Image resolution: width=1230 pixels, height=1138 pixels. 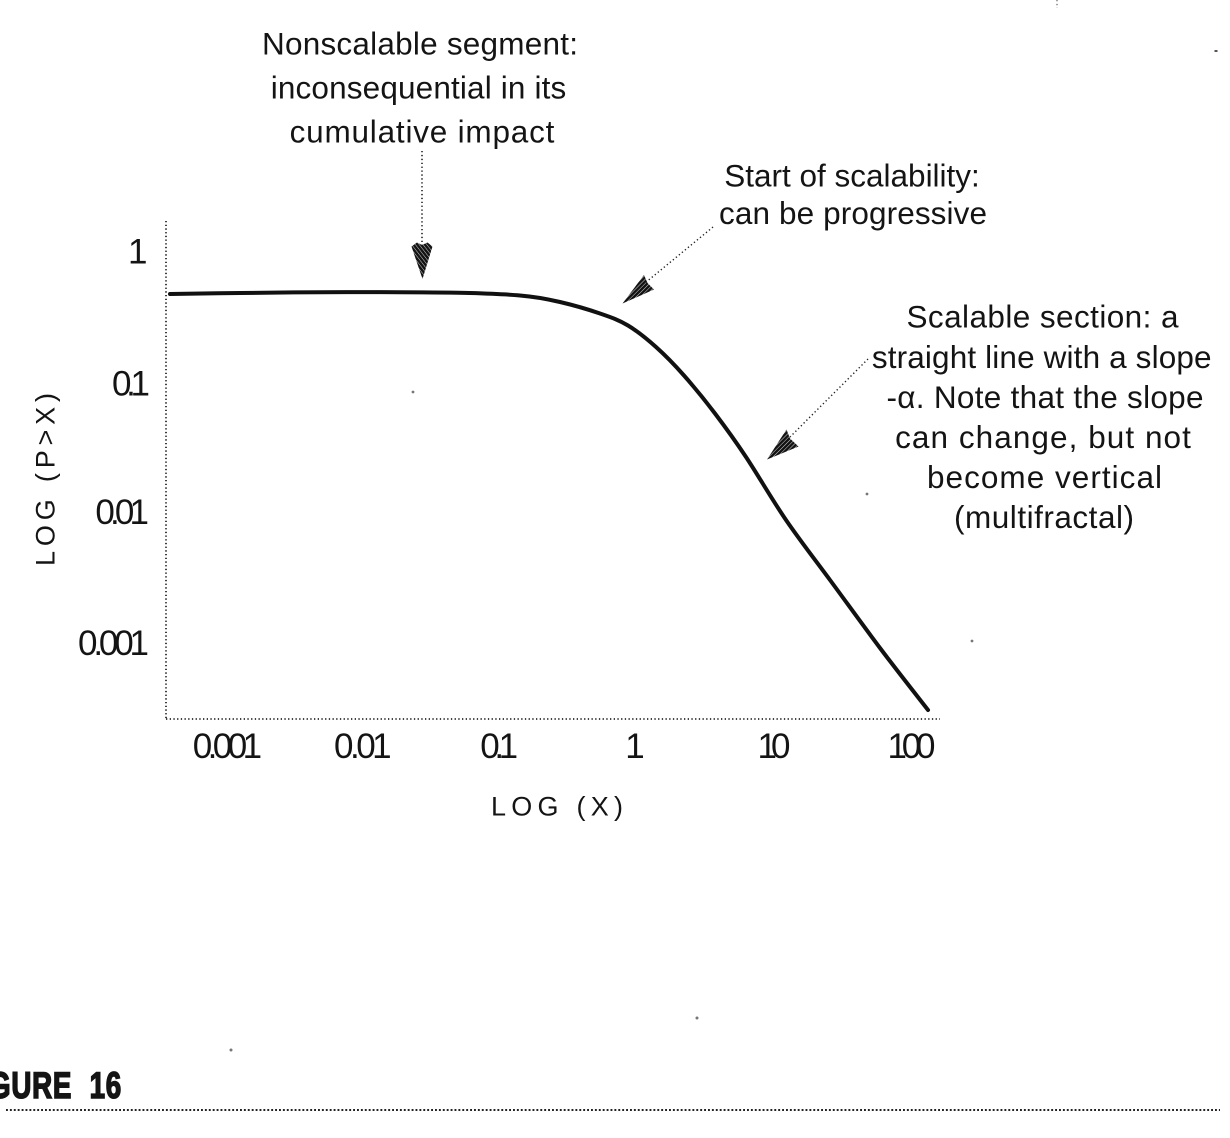 What do you see at coordinates (1044, 517) in the screenshot?
I see `svg-text: (multifractal)` at bounding box center [1044, 517].